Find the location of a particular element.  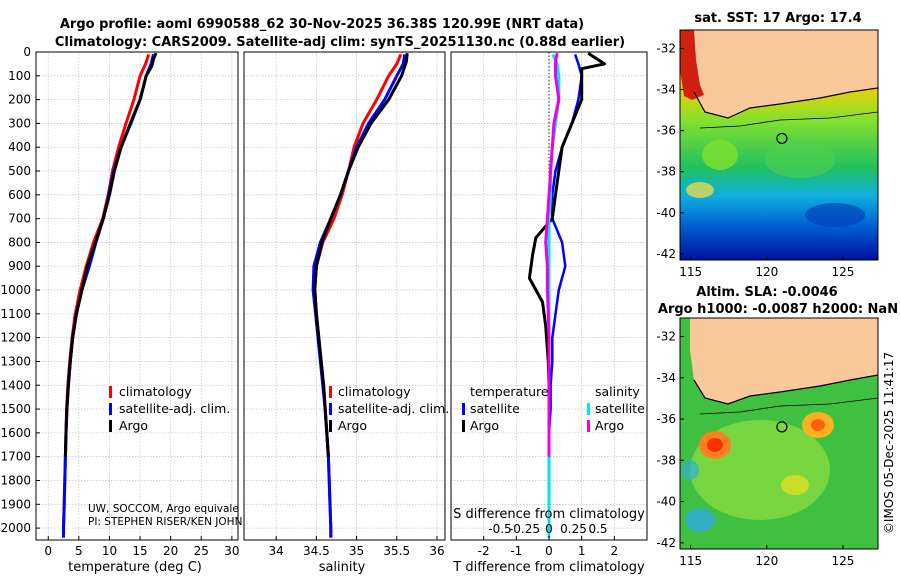

sst-warm-patch is located at coordinates (800, 160).